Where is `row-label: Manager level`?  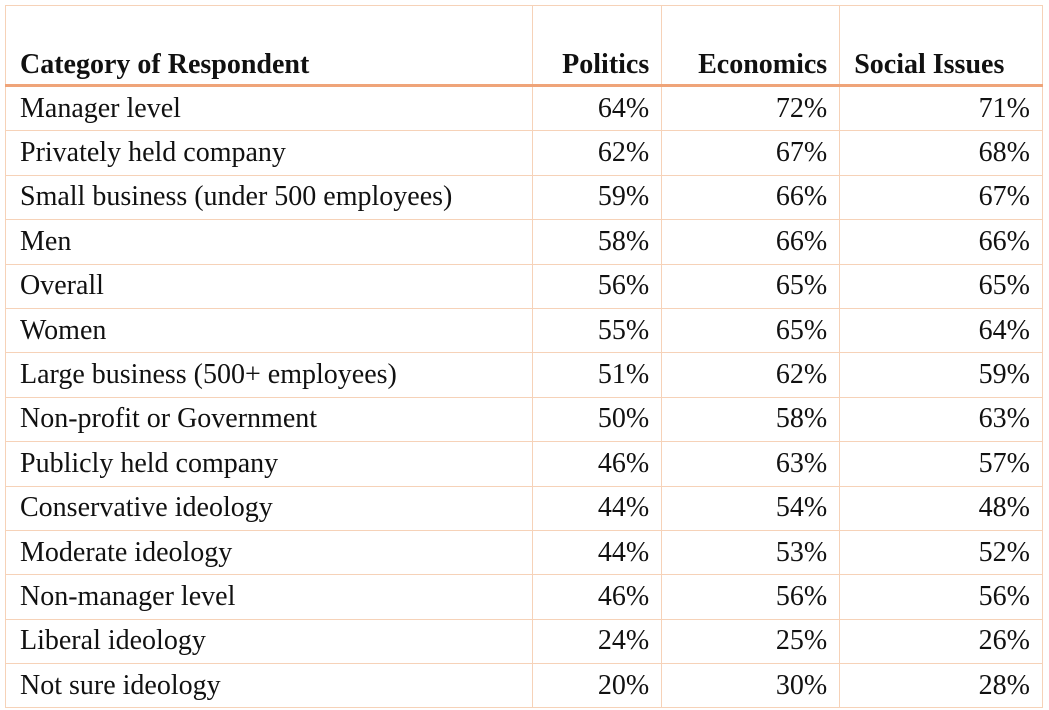 row-label: Manager level is located at coordinates (269, 108).